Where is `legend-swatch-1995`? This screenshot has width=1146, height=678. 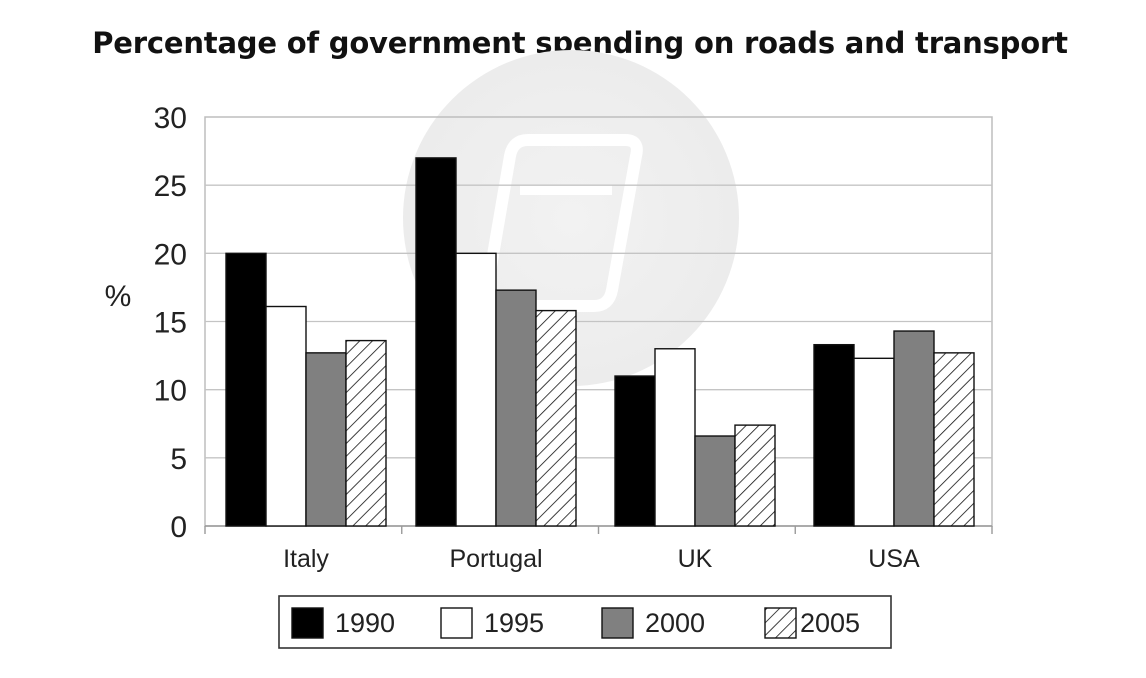
legend-swatch-1995 is located at coordinates (456, 623).